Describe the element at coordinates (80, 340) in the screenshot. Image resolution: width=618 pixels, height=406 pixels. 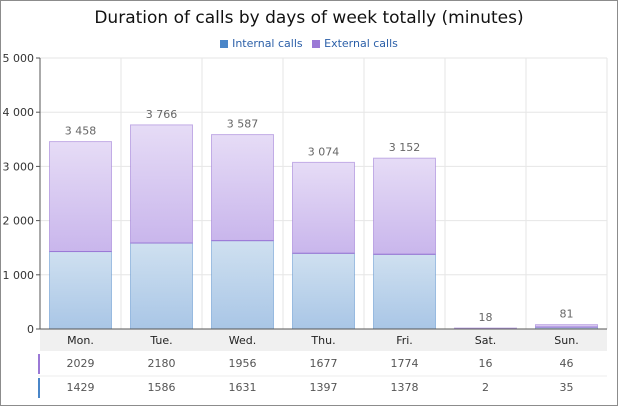
I see `x-category-label: Mon.` at that location.